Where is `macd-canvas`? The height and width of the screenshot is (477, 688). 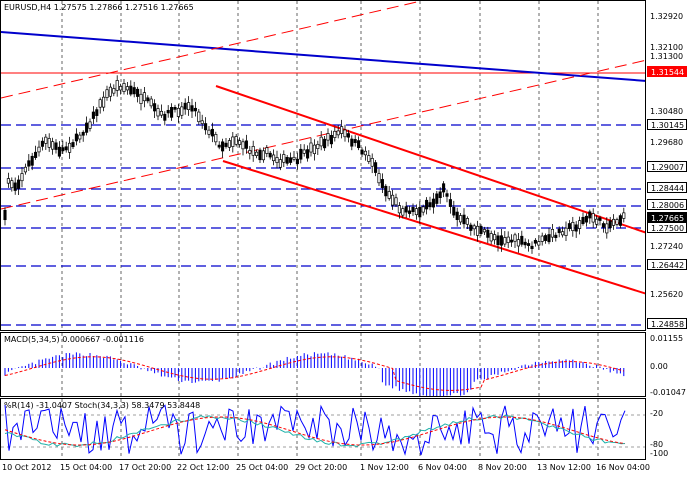
macd-canvas is located at coordinates (323, 365).